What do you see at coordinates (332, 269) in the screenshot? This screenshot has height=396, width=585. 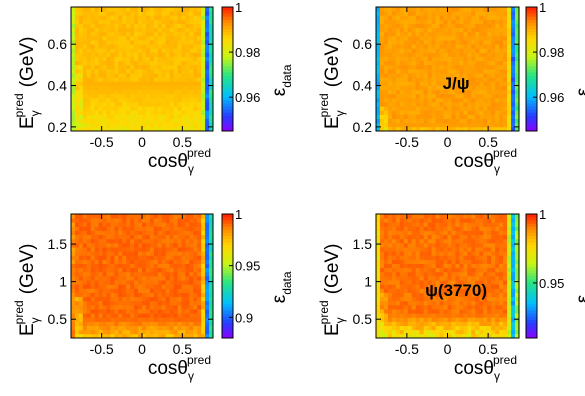 I see `y-axis-label-unit: (GeV)` at bounding box center [332, 269].